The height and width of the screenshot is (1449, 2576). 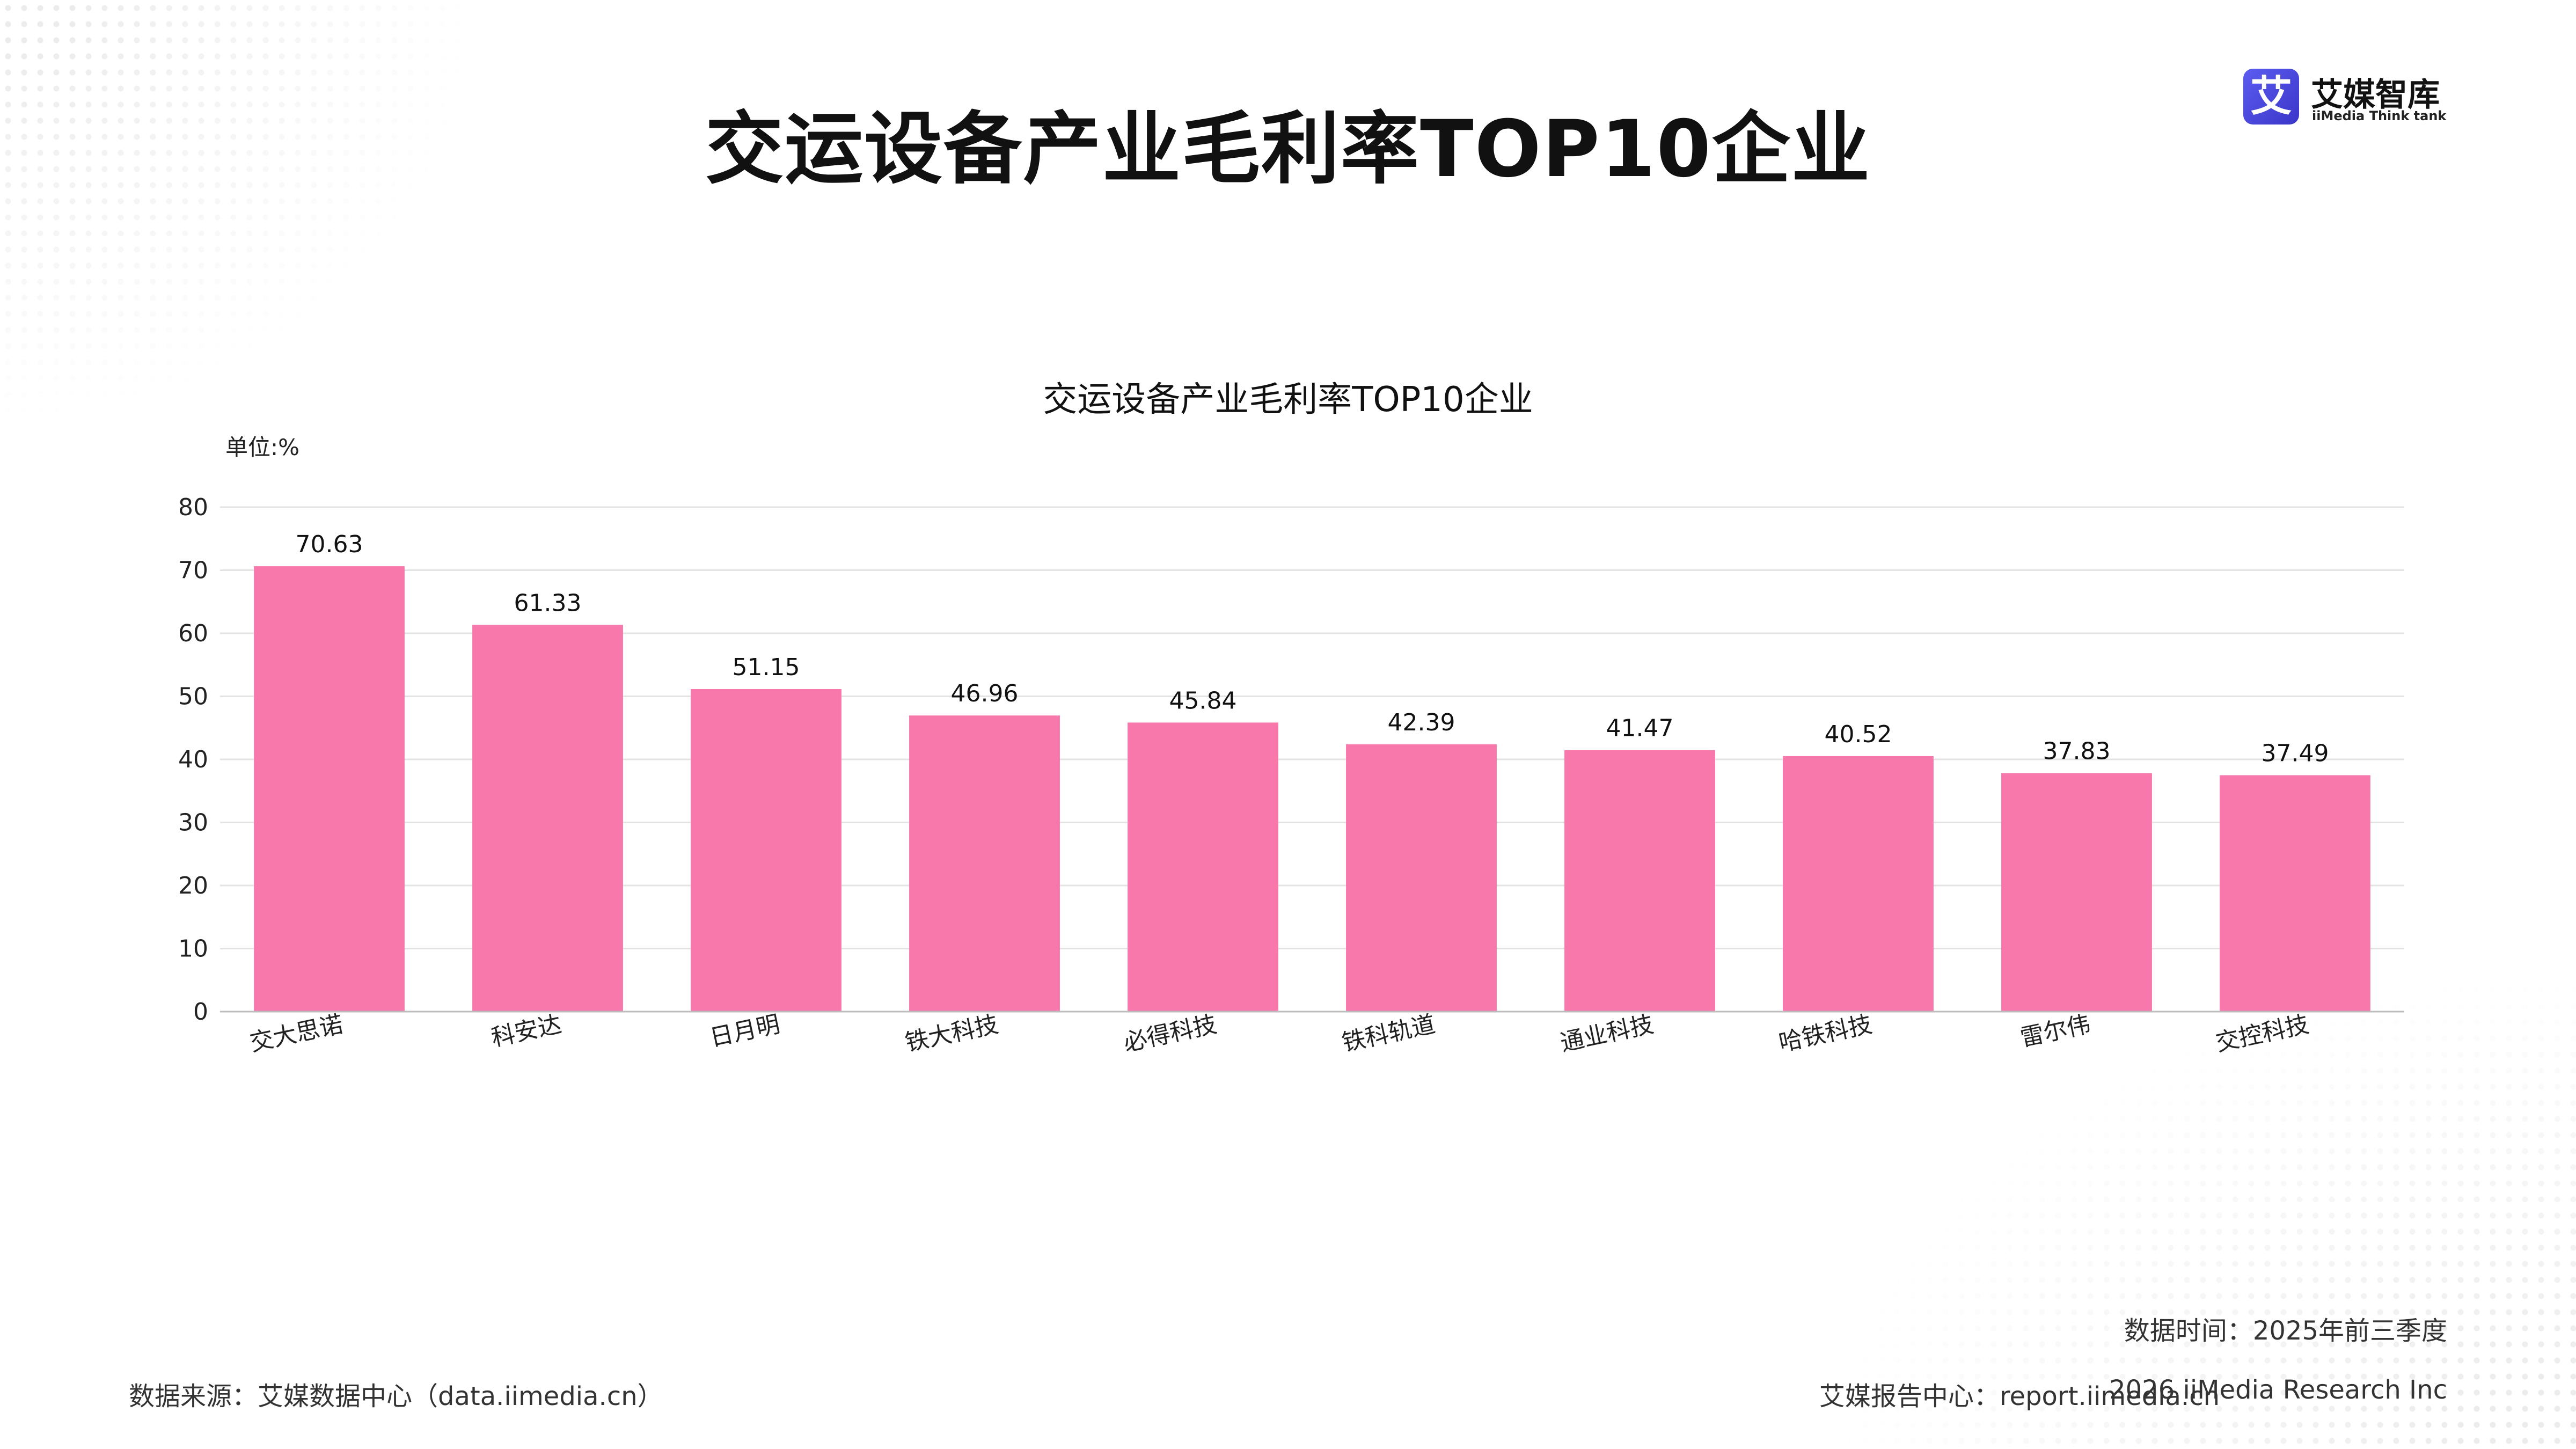 I want to click on iimedia-logo: 艾 艾媒智库 iiMedia Think tank, so click(x=2356, y=98).